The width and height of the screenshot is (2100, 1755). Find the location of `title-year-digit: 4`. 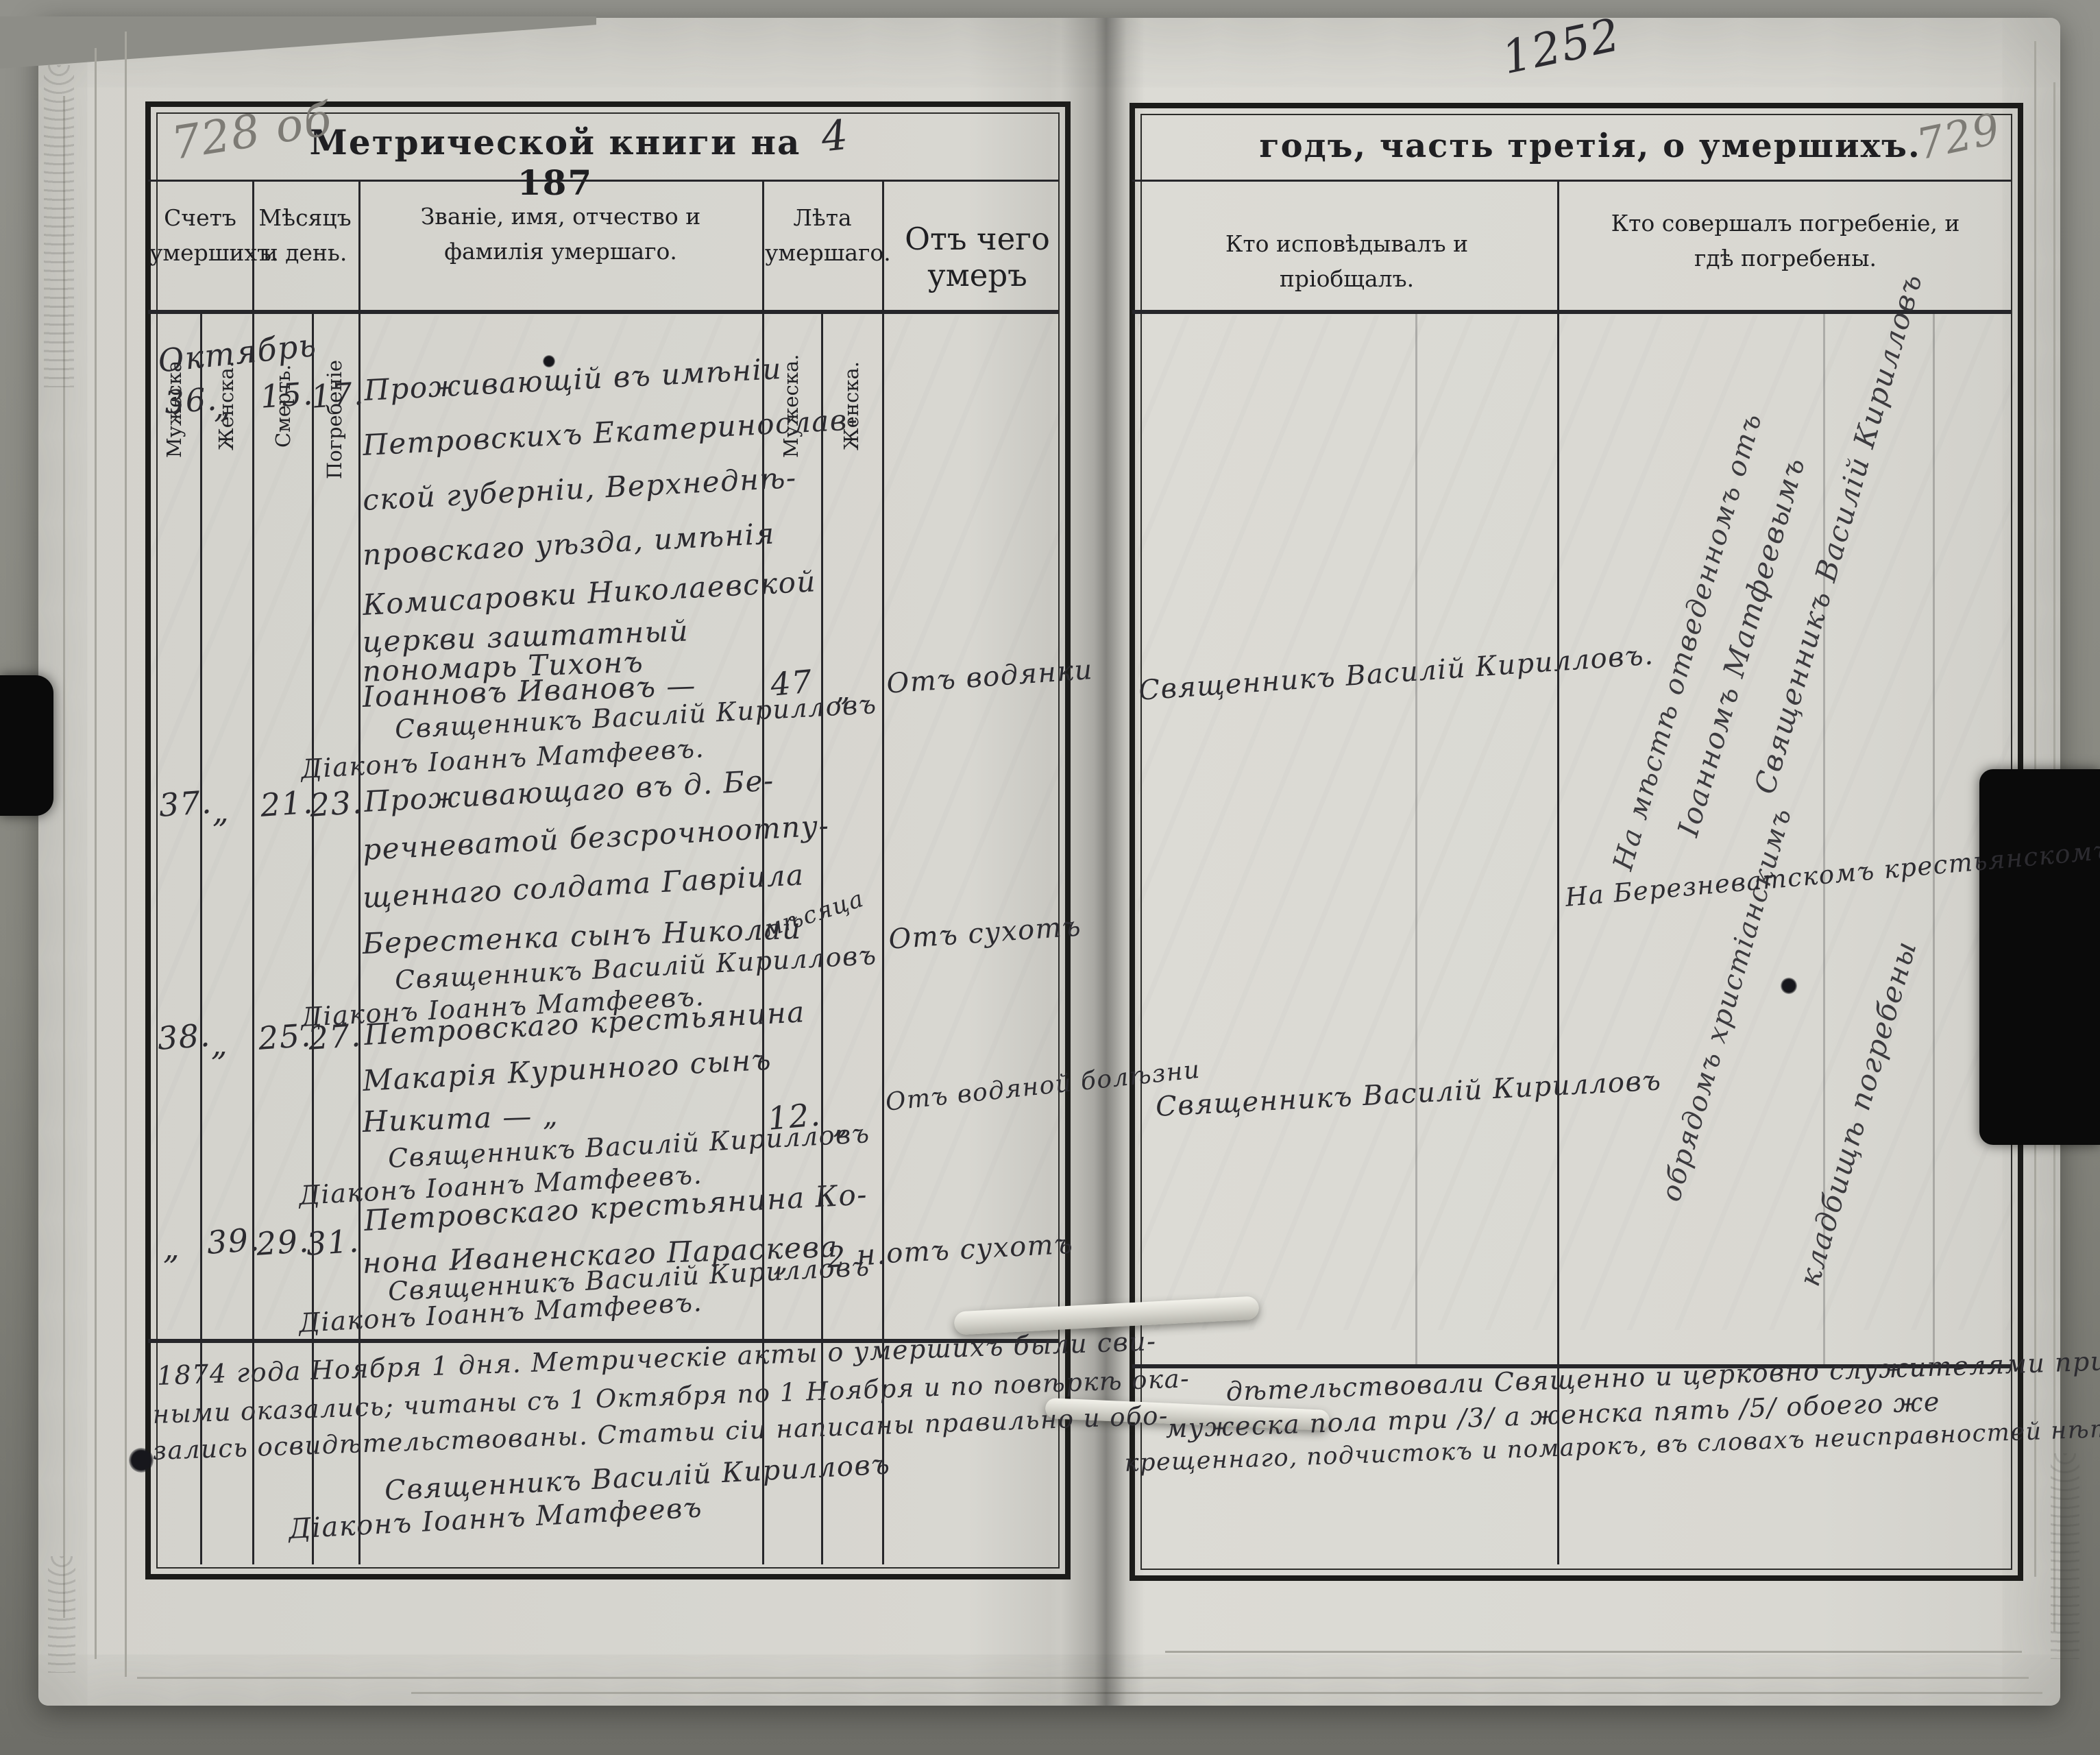

title-year-digit: 4 is located at coordinates (835, 136).